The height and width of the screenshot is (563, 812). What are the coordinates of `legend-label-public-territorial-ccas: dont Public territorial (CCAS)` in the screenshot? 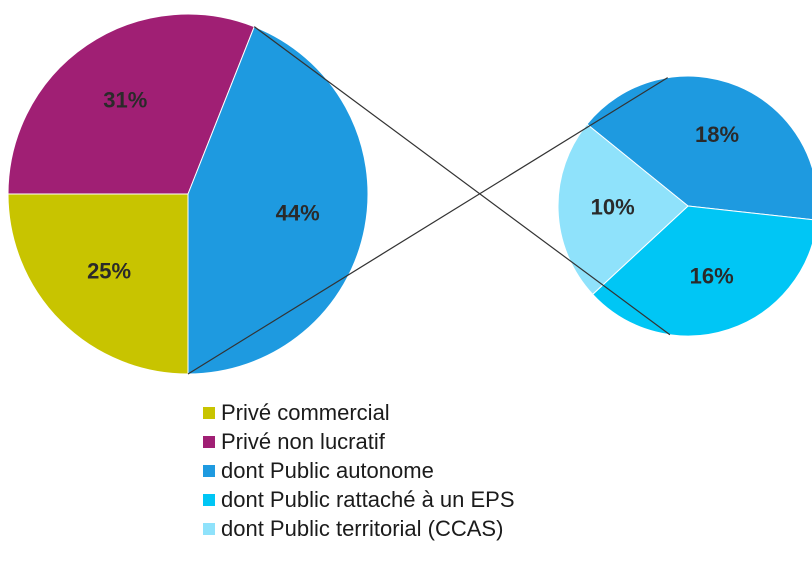 It's located at (362, 528).